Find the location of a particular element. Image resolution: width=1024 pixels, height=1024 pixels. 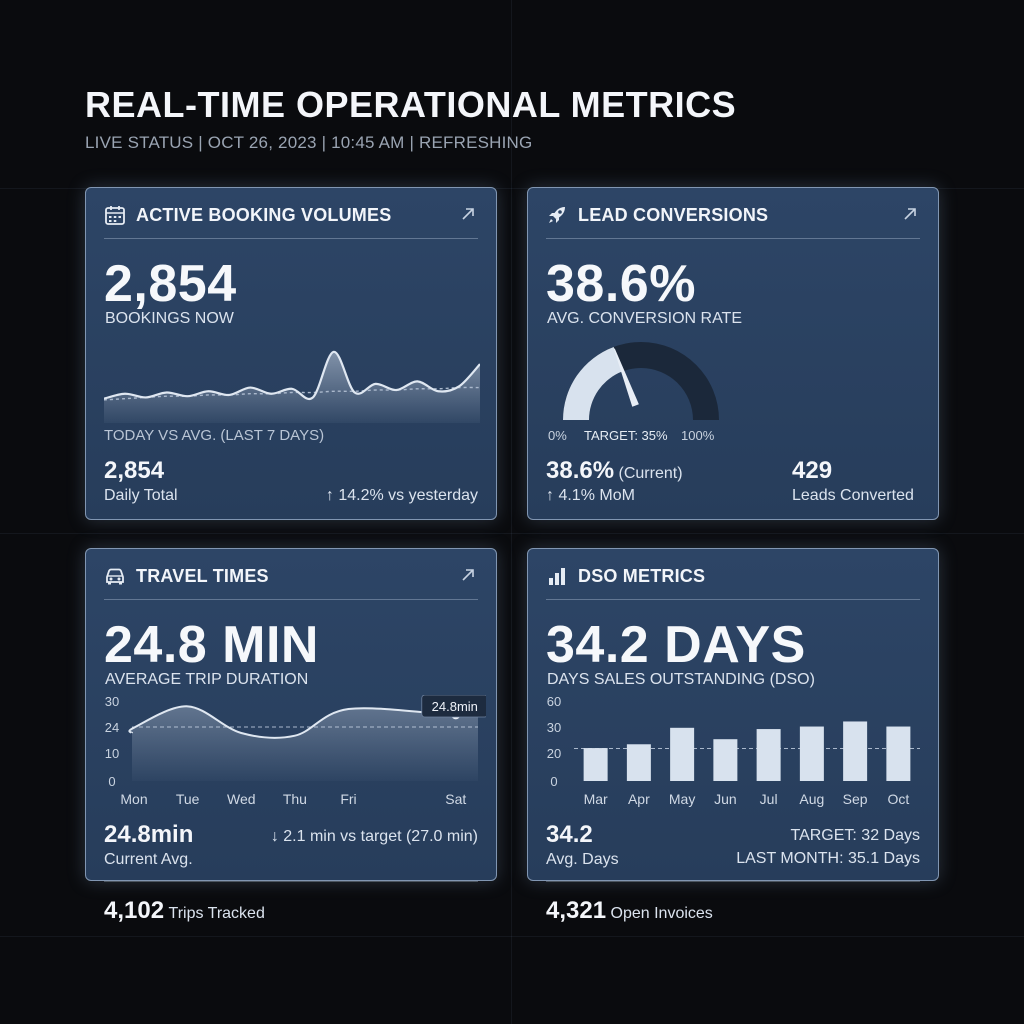

travel-line-chart: 0 10 24 30 24.8min Mon Tue Wed Thu Fri Sat is located at coordinates (295, 751).